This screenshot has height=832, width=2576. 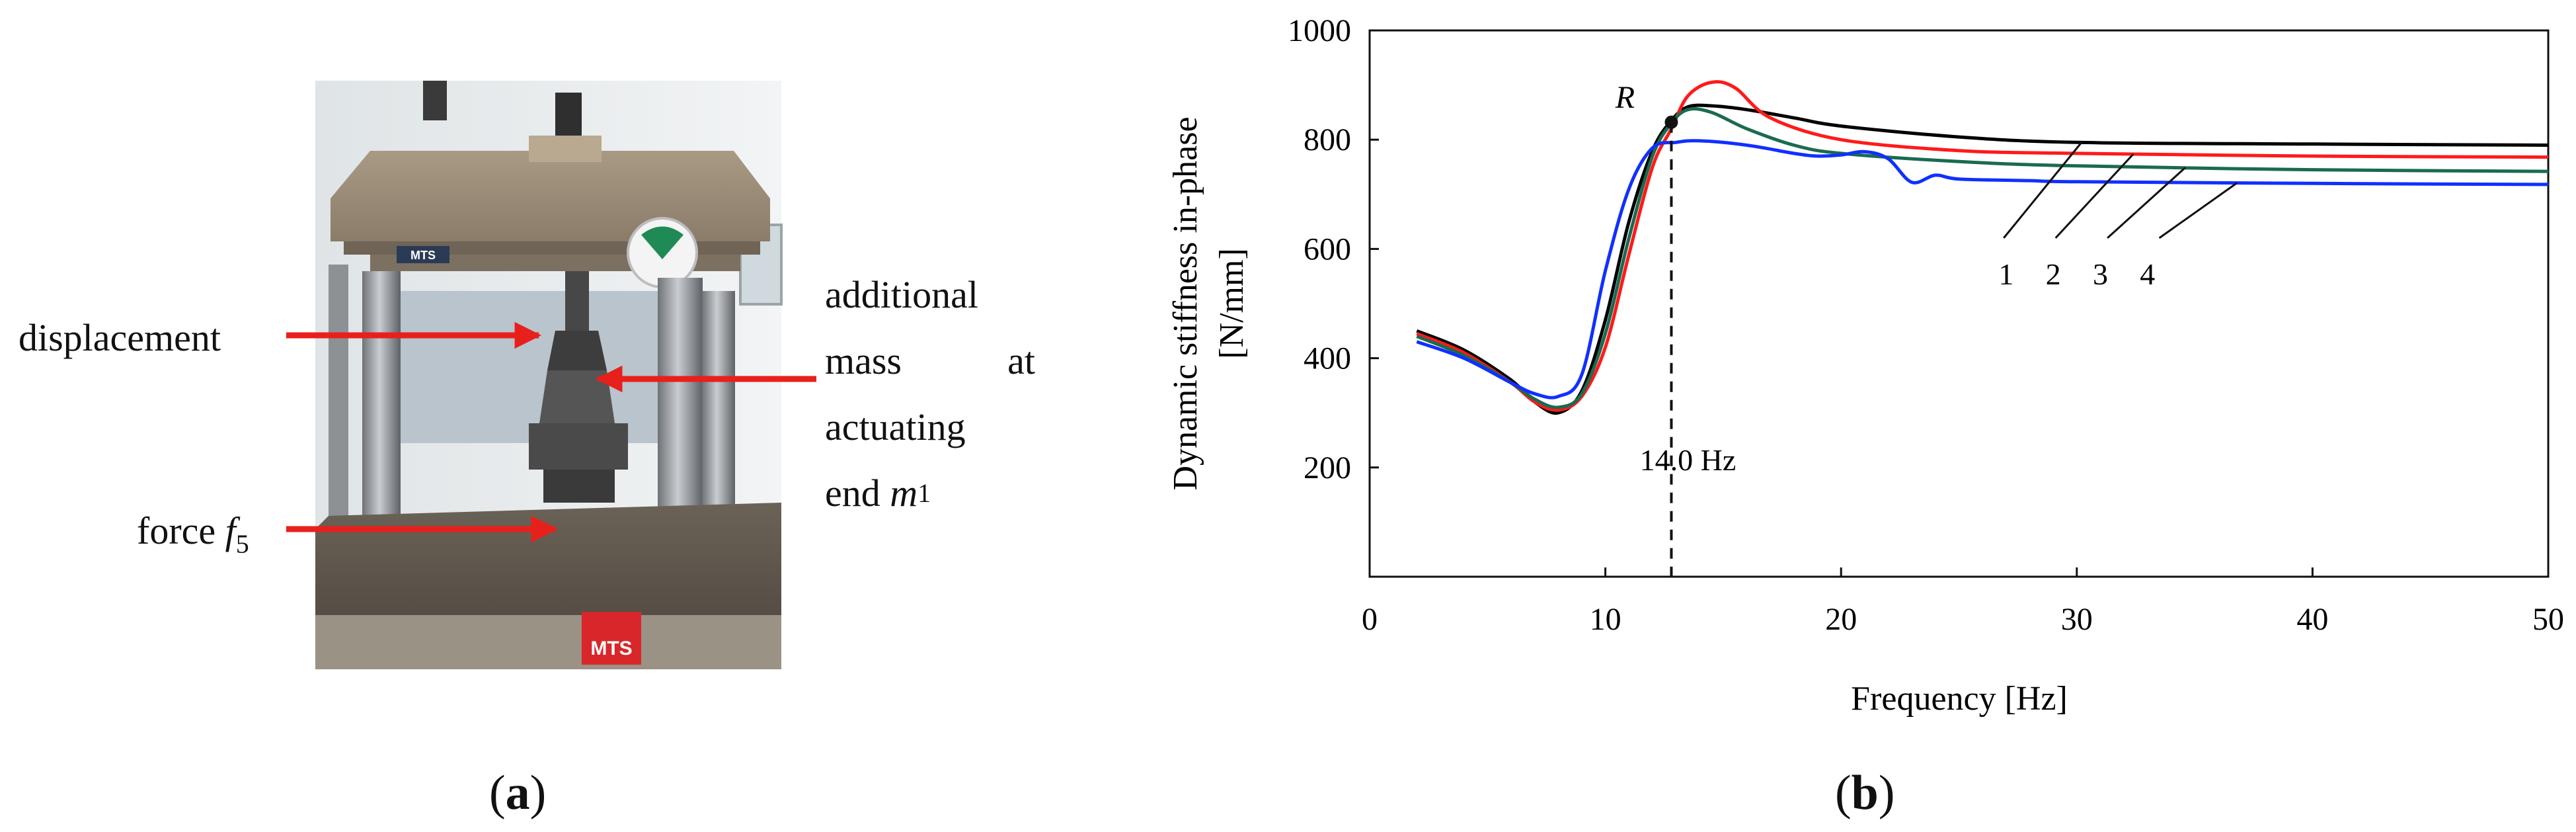 I want to click on mass-line4: end, so click(x=852, y=493).